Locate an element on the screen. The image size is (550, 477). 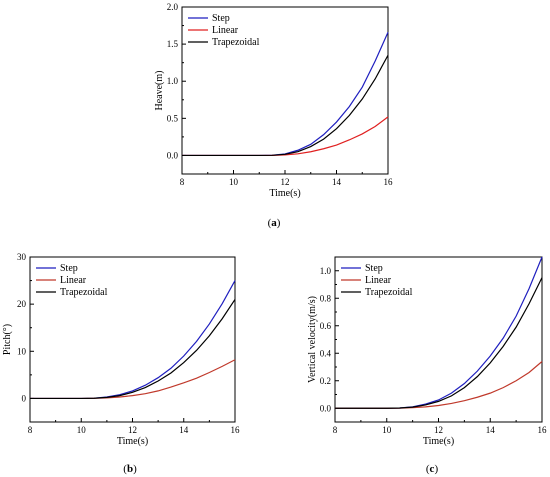
y-axis-label: Pitch(°) is located at coordinates (7, 339).